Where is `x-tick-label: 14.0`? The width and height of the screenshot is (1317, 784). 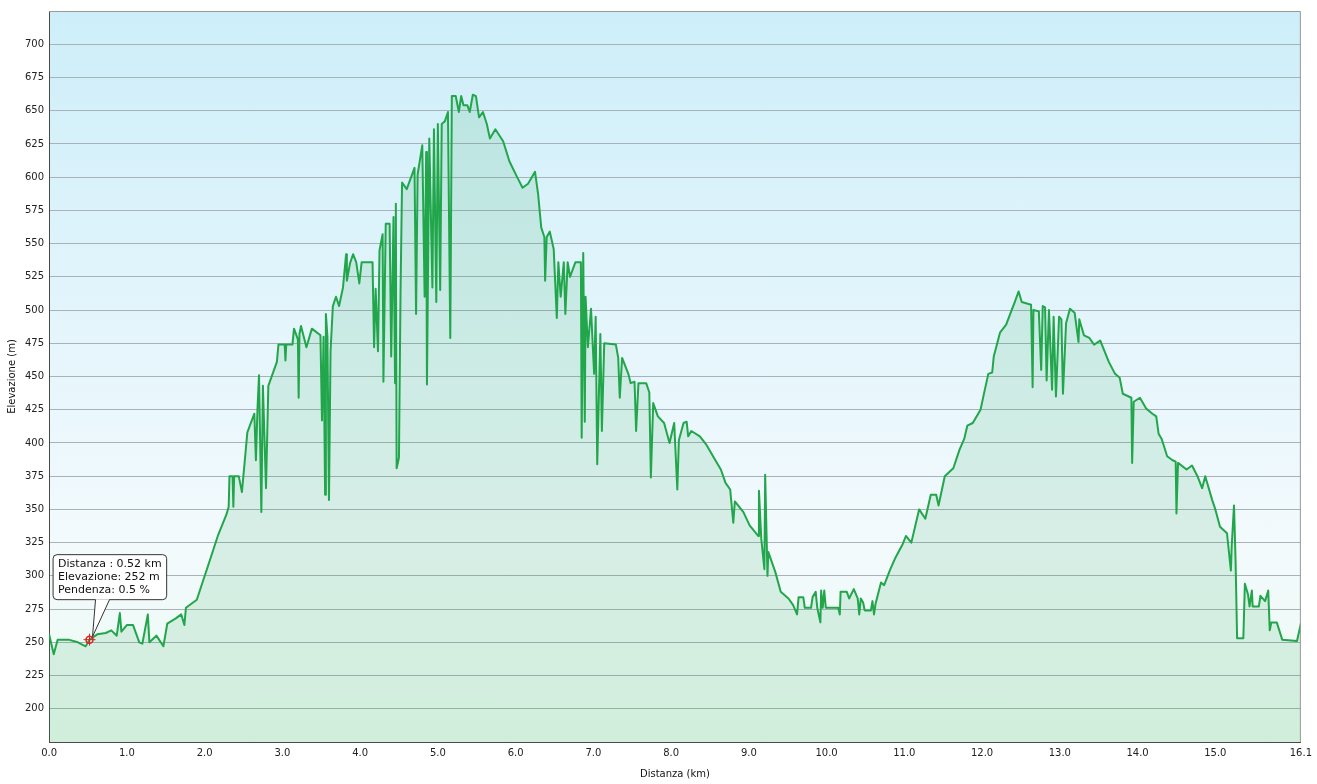
x-tick-label: 14.0 is located at coordinates (1137, 752).